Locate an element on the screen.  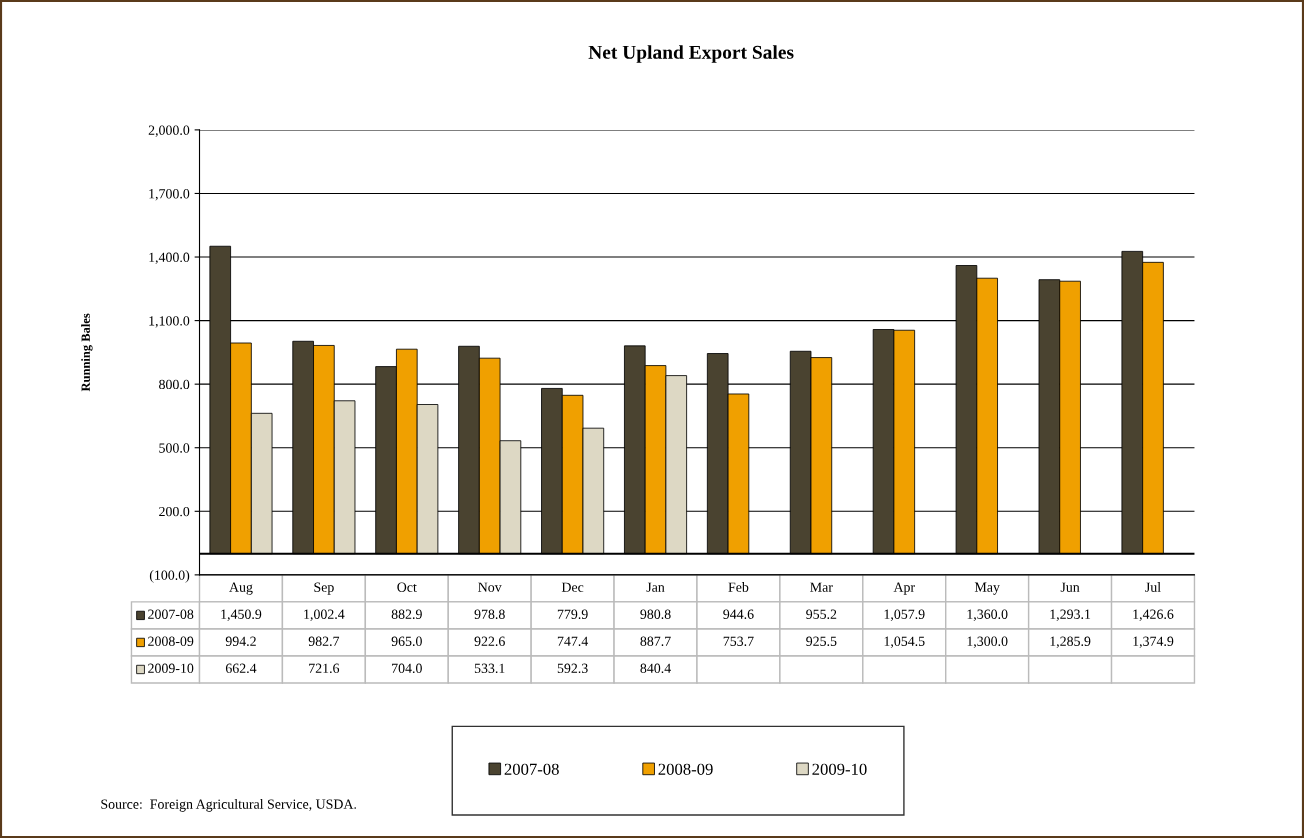
data-label: 944.6 is located at coordinates (738, 614).